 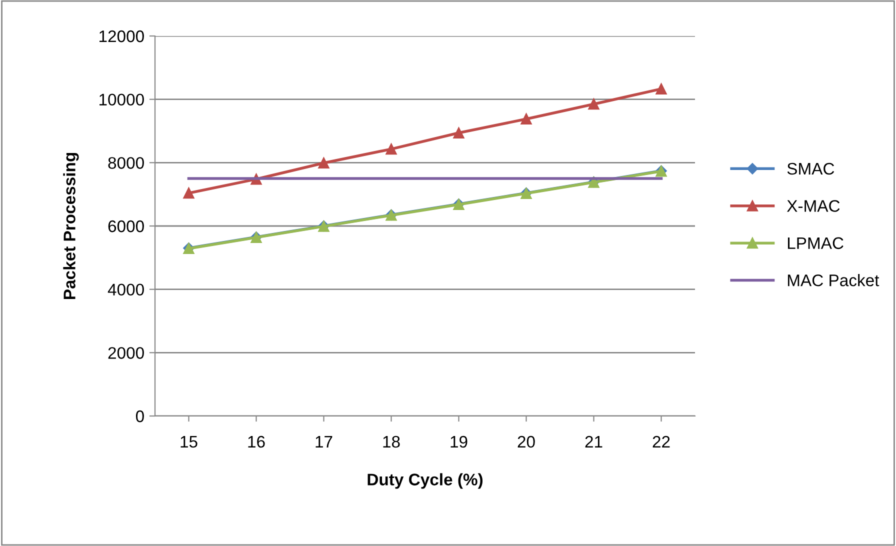 I want to click on x-tick-label: 16, so click(x=256, y=442).